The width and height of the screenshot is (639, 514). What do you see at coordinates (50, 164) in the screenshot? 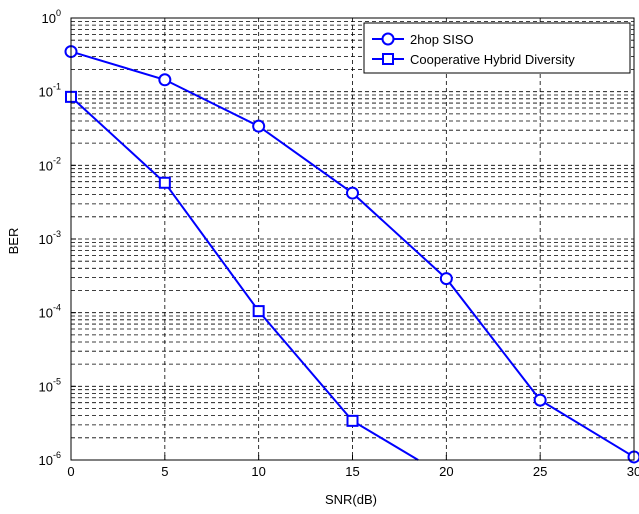
I see `y-tick-label: 10⁻²` at bounding box center [50, 164].